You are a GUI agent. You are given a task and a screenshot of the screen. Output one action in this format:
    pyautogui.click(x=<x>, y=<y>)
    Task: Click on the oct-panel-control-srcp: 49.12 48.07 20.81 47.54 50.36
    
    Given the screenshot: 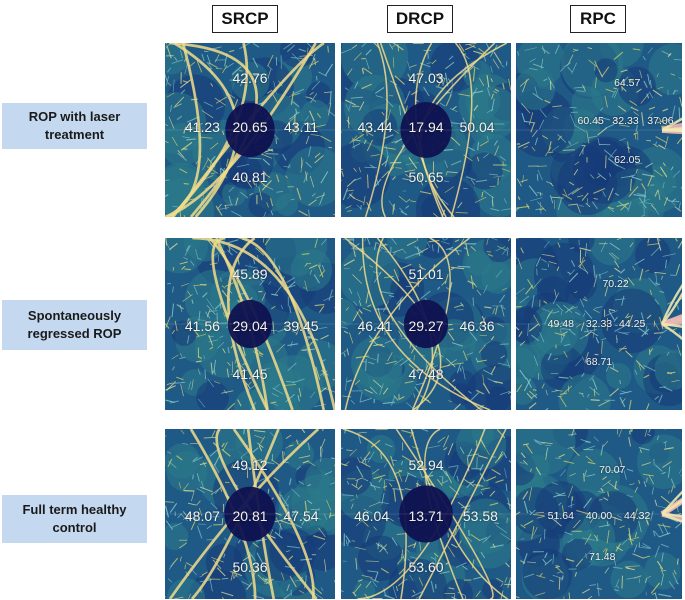 What is the action you would take?
    pyautogui.click(x=250, y=514)
    